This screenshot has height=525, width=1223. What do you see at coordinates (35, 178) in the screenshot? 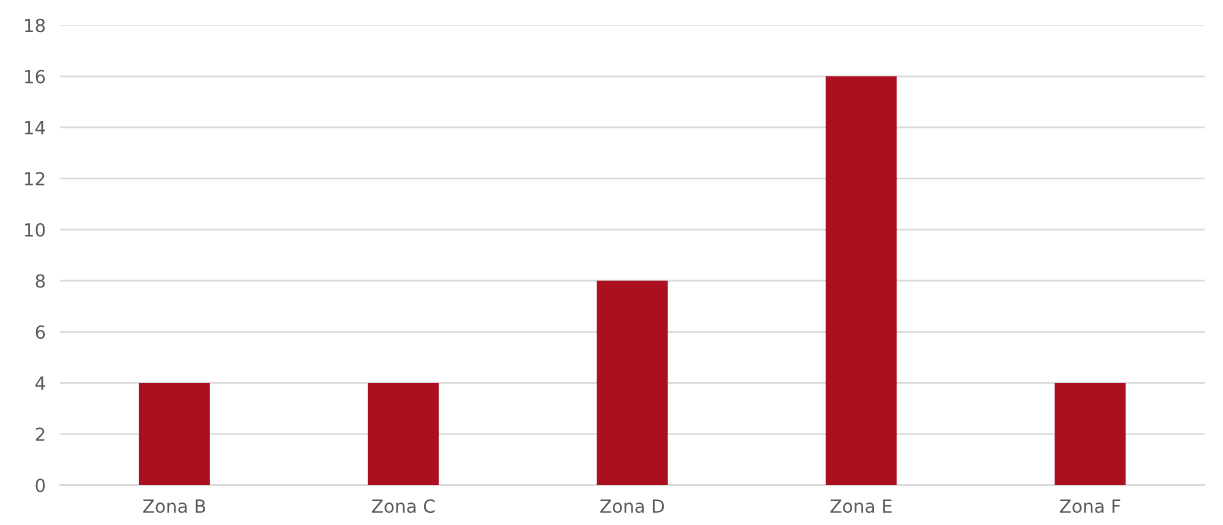
I see `y-tick-label: 12` at bounding box center [35, 178].